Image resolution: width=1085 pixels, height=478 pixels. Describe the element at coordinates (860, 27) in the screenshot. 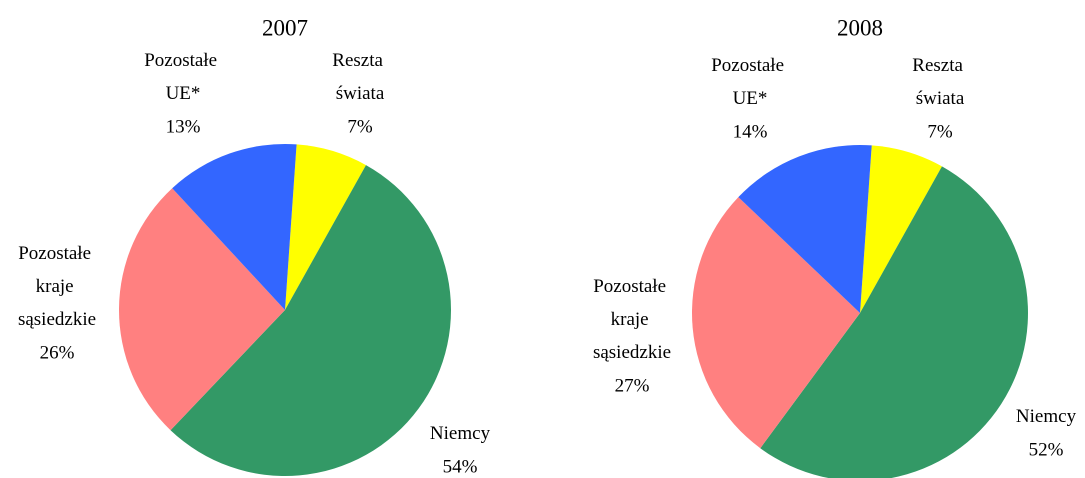

I see `chart-title: 2008` at that location.